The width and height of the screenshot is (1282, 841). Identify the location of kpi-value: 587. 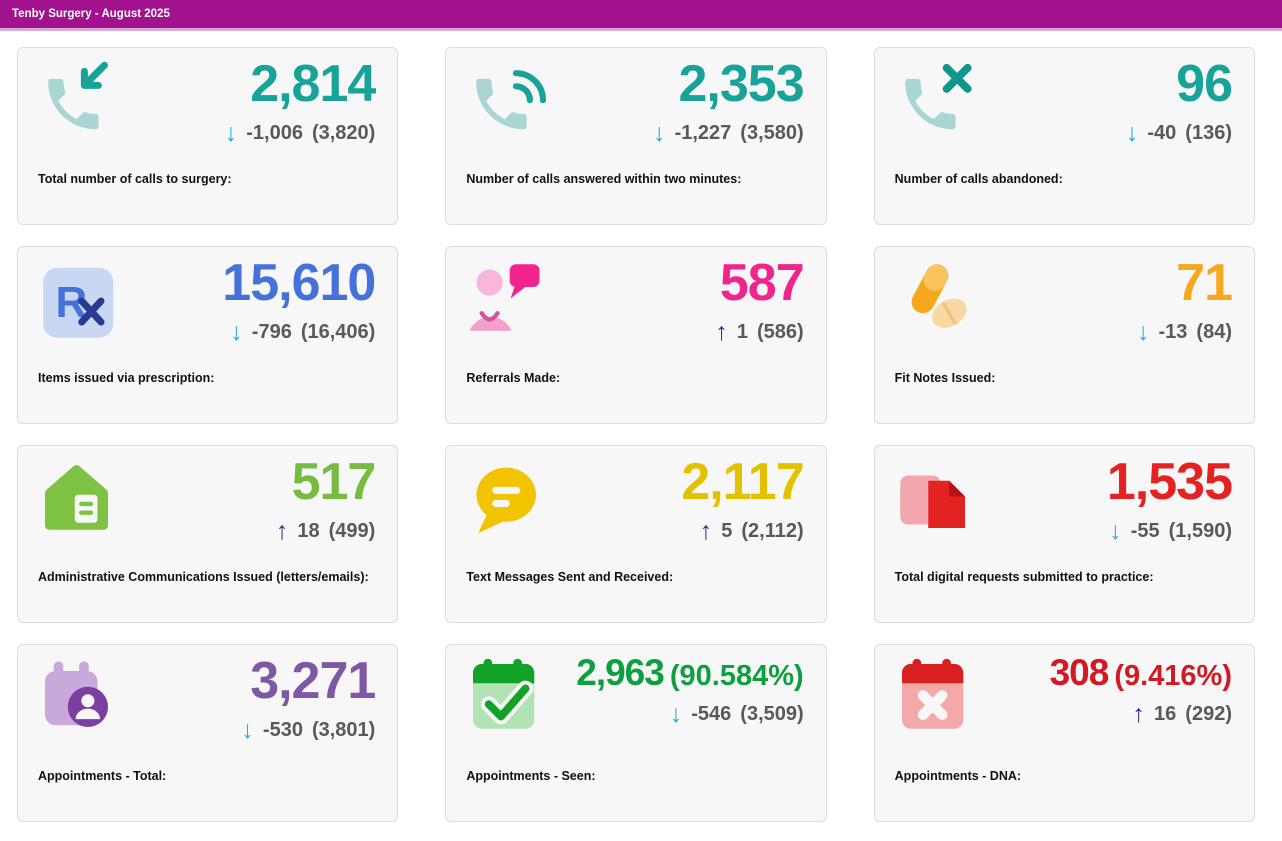
(762, 283).